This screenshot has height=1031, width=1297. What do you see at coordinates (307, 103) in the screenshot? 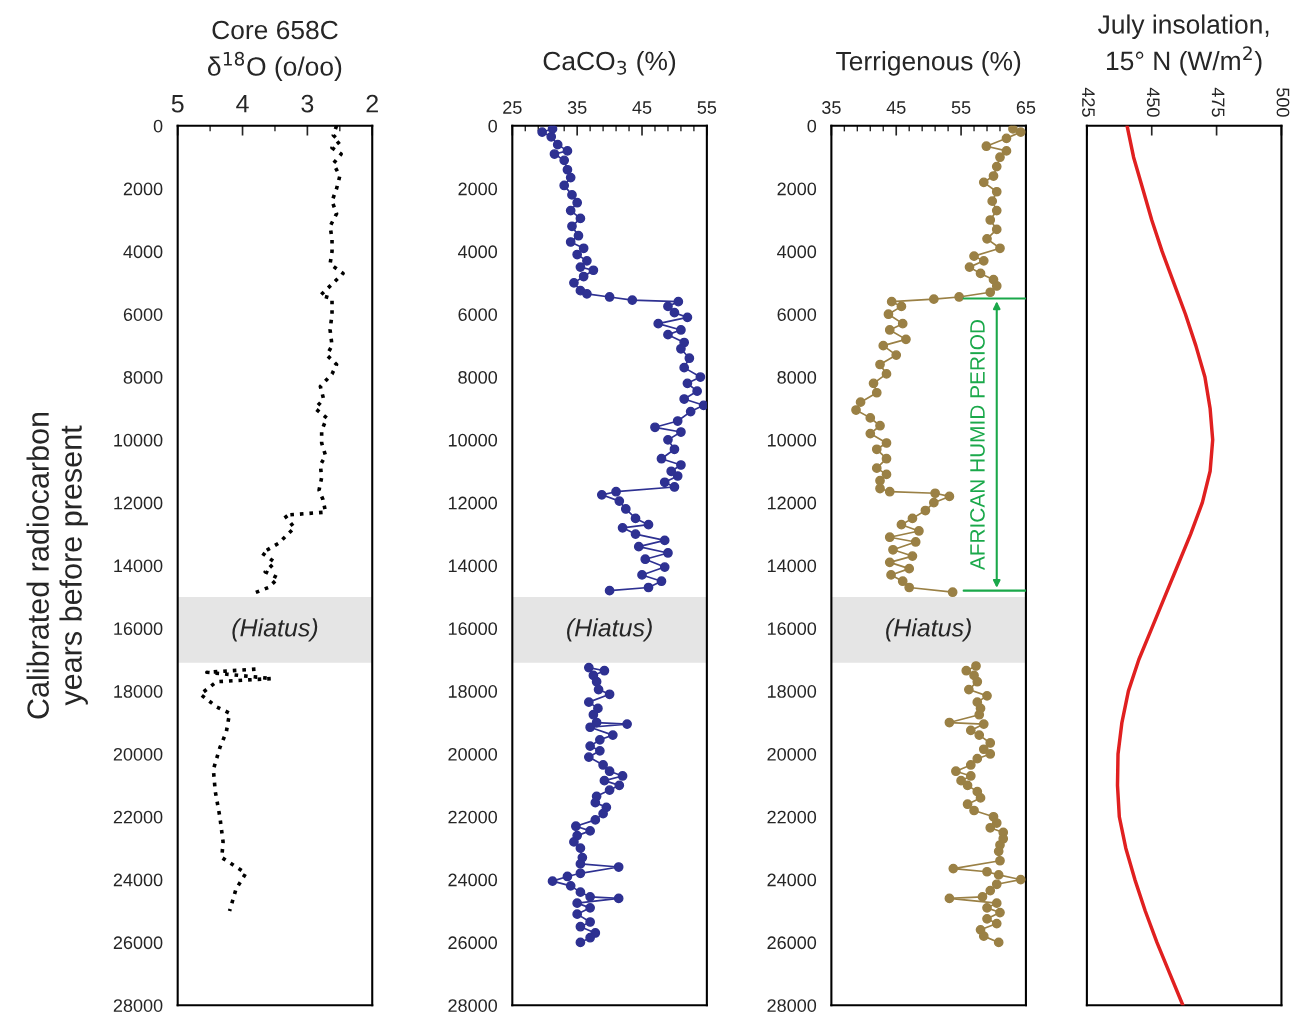
I see `x-tick-label: 3` at bounding box center [307, 103].